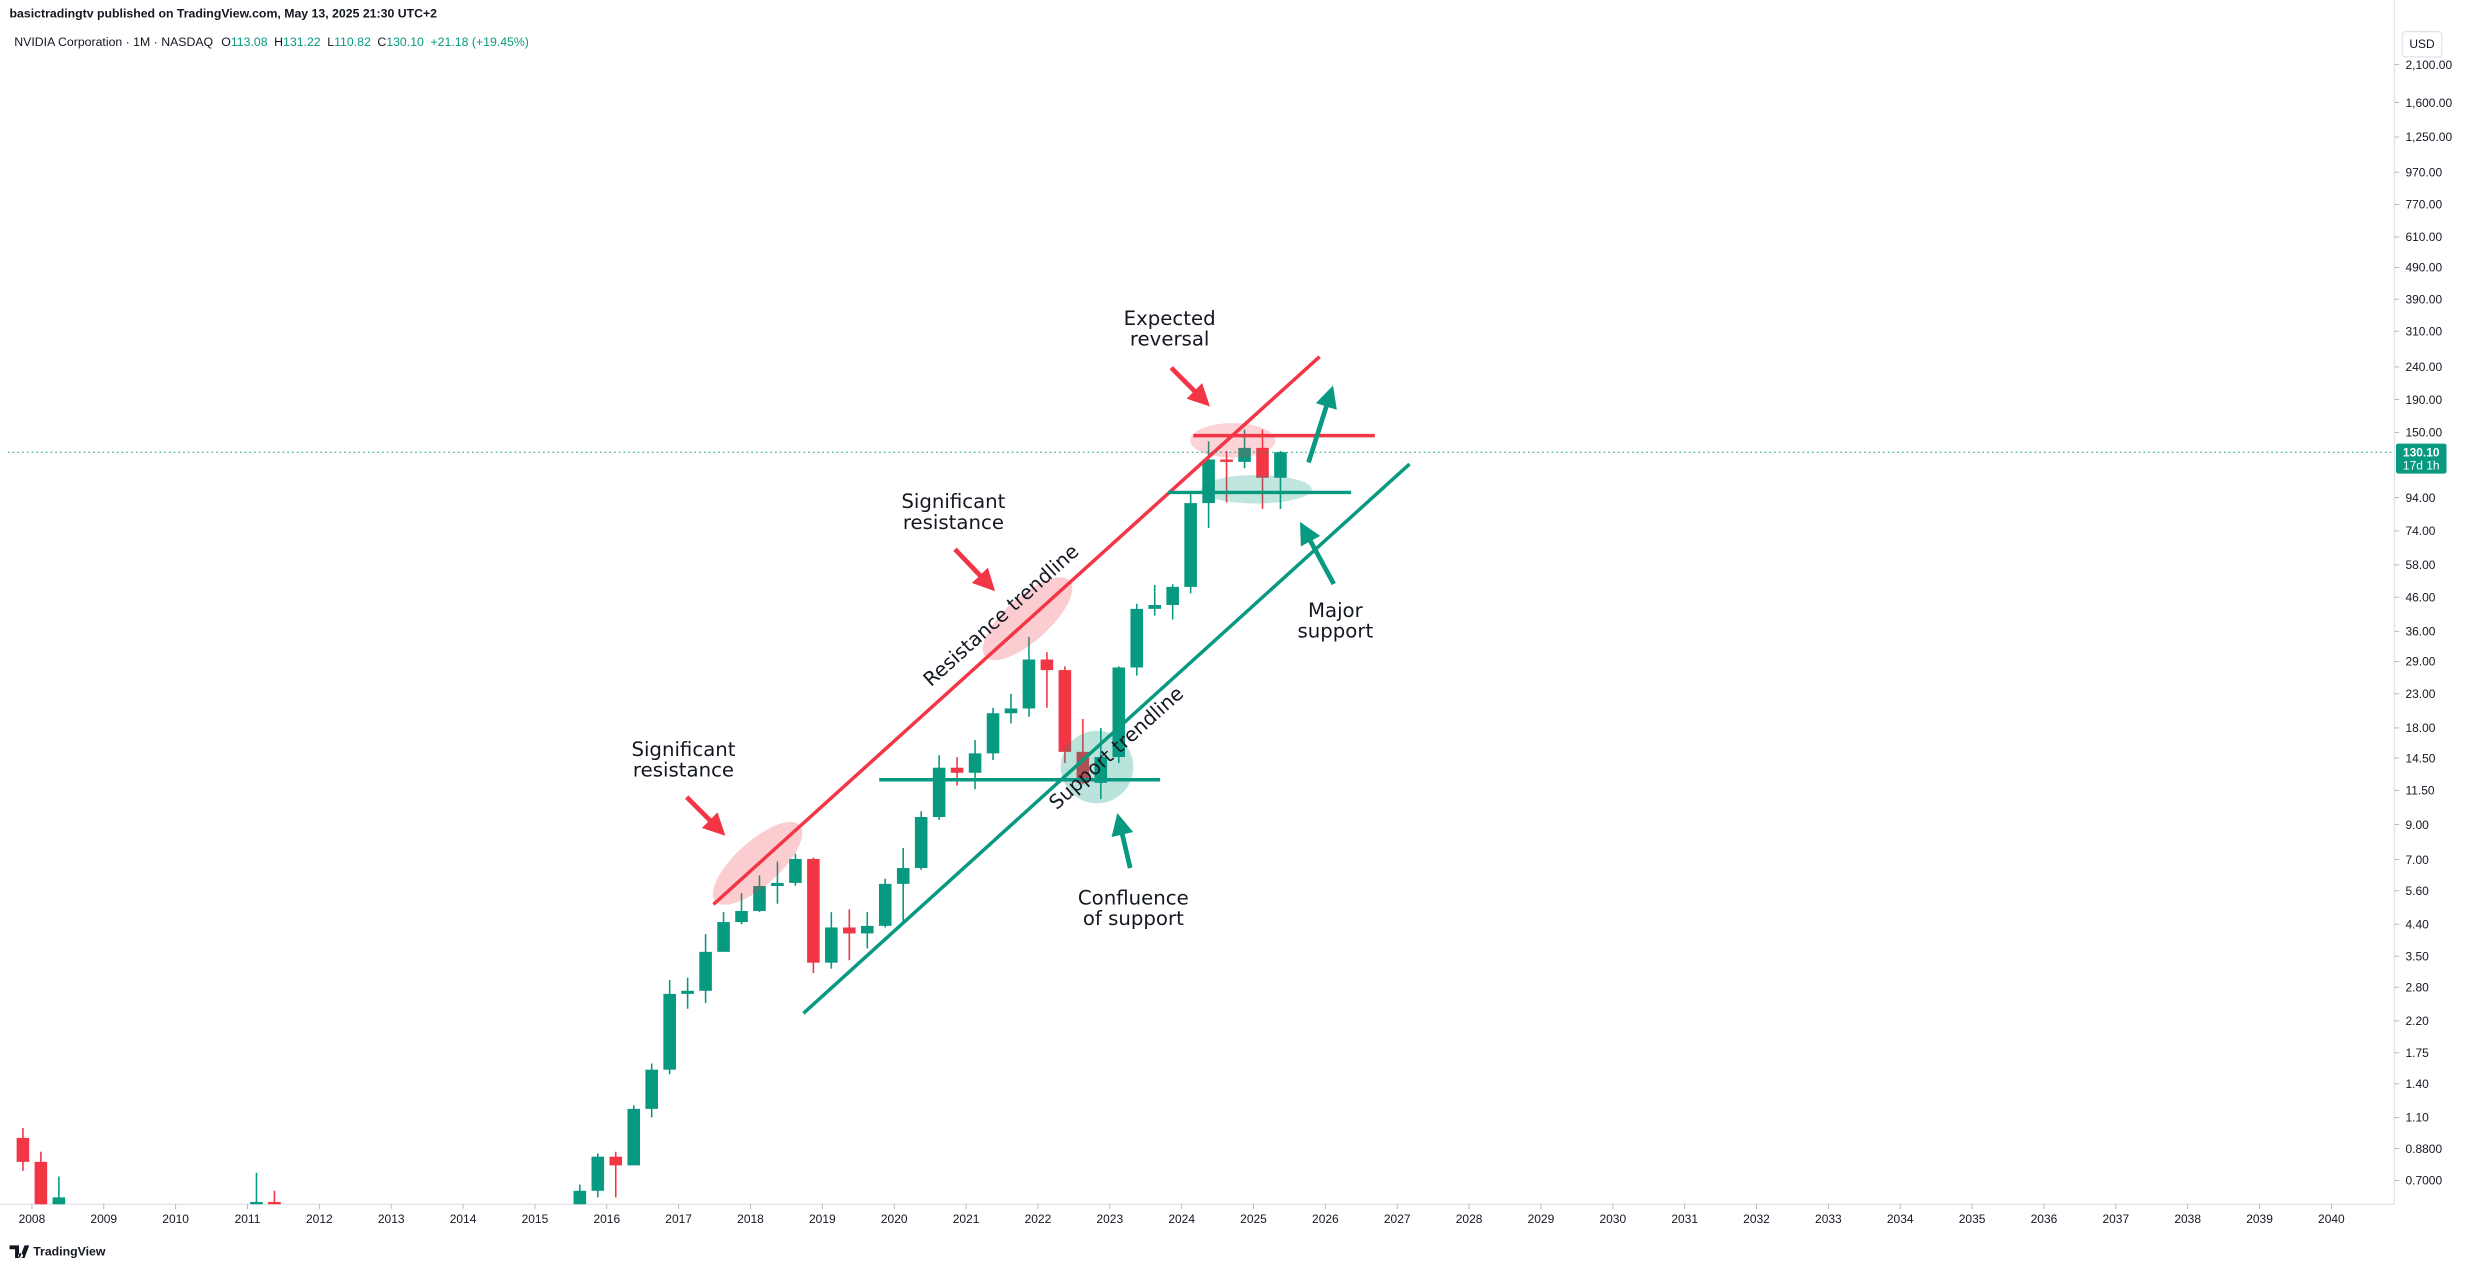 This screenshot has width=2475, height=1269. What do you see at coordinates (2417, 956) in the screenshot?
I see `y-tick-label: 3.50` at bounding box center [2417, 956].